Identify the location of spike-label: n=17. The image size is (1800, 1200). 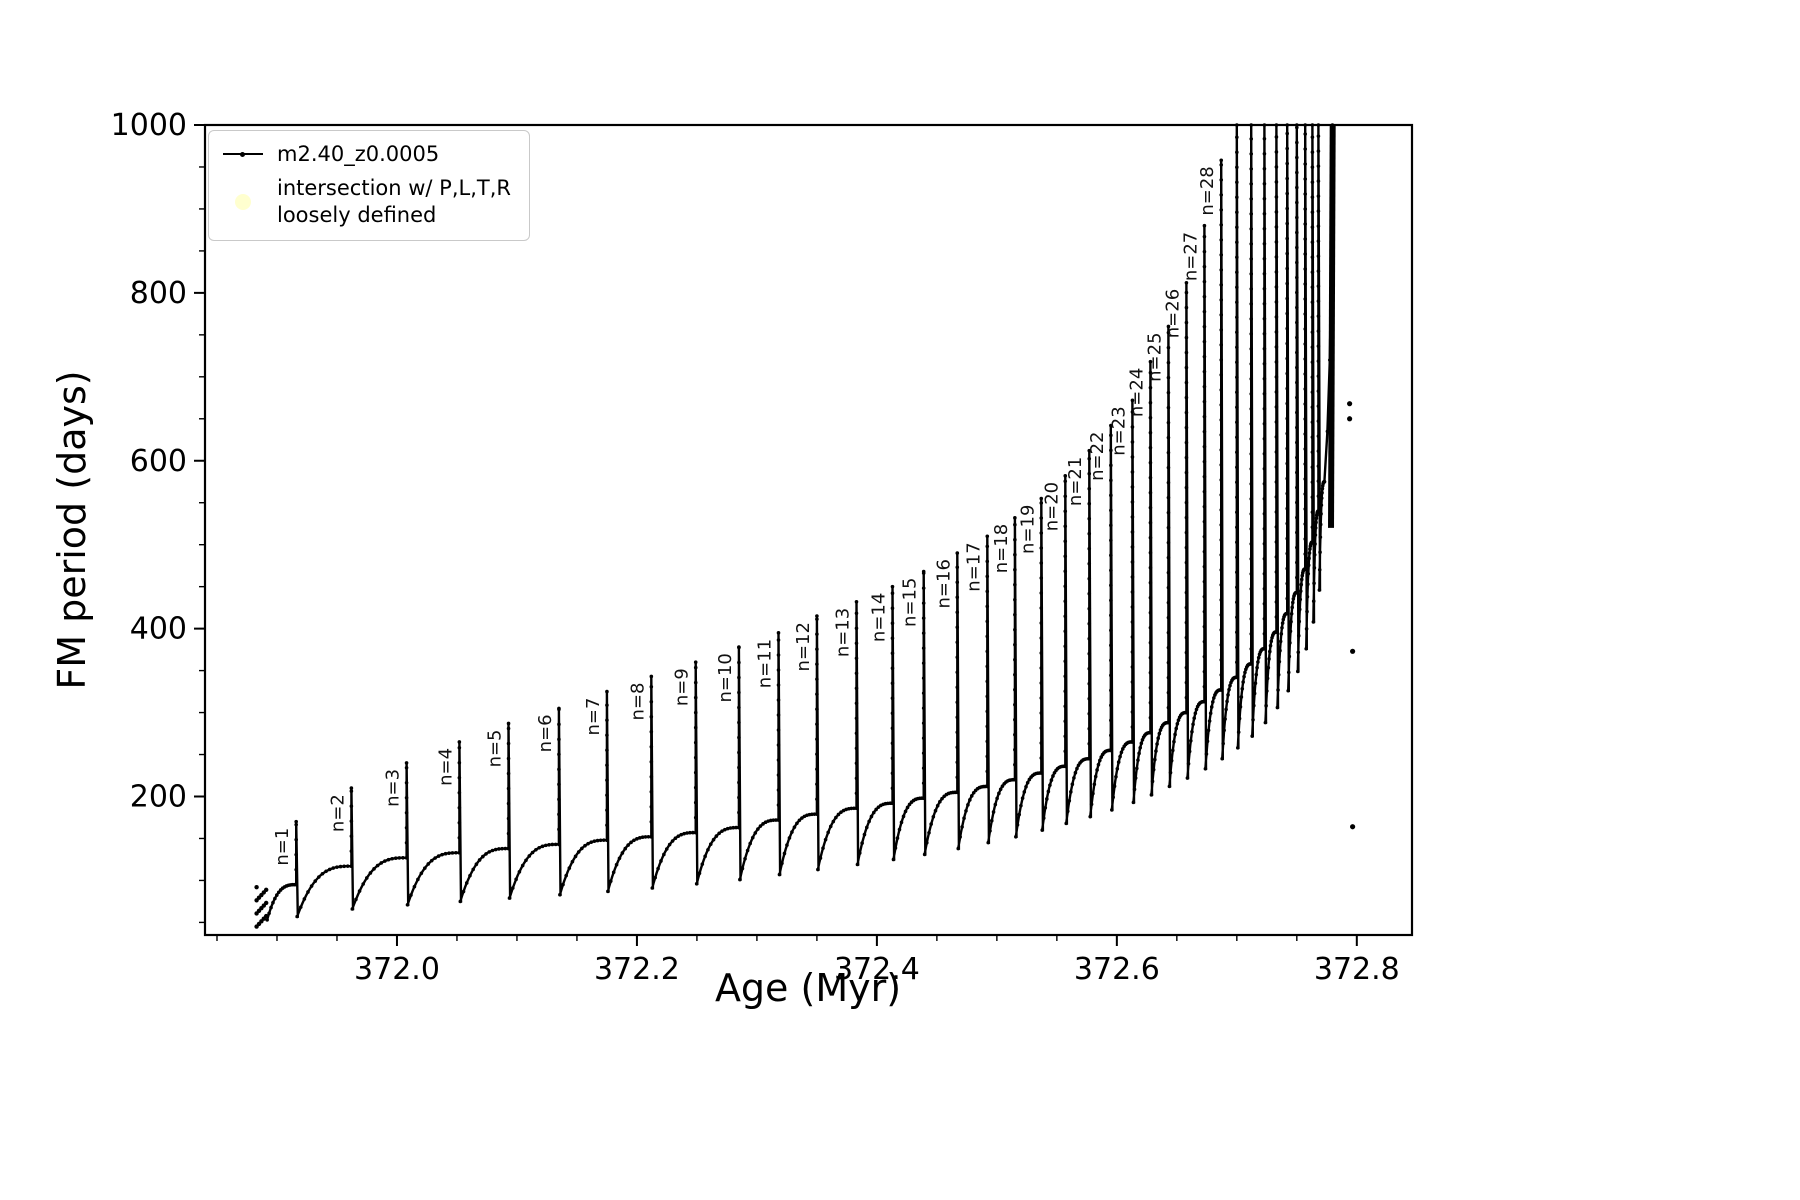
(973, 566).